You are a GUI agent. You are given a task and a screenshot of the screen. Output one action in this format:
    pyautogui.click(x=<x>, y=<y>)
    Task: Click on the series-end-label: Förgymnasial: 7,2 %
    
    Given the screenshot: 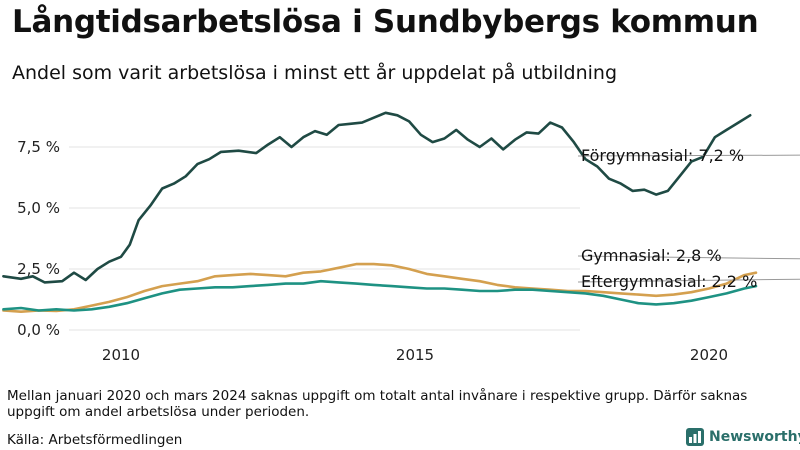 What is the action you would take?
    pyautogui.click(x=662, y=155)
    